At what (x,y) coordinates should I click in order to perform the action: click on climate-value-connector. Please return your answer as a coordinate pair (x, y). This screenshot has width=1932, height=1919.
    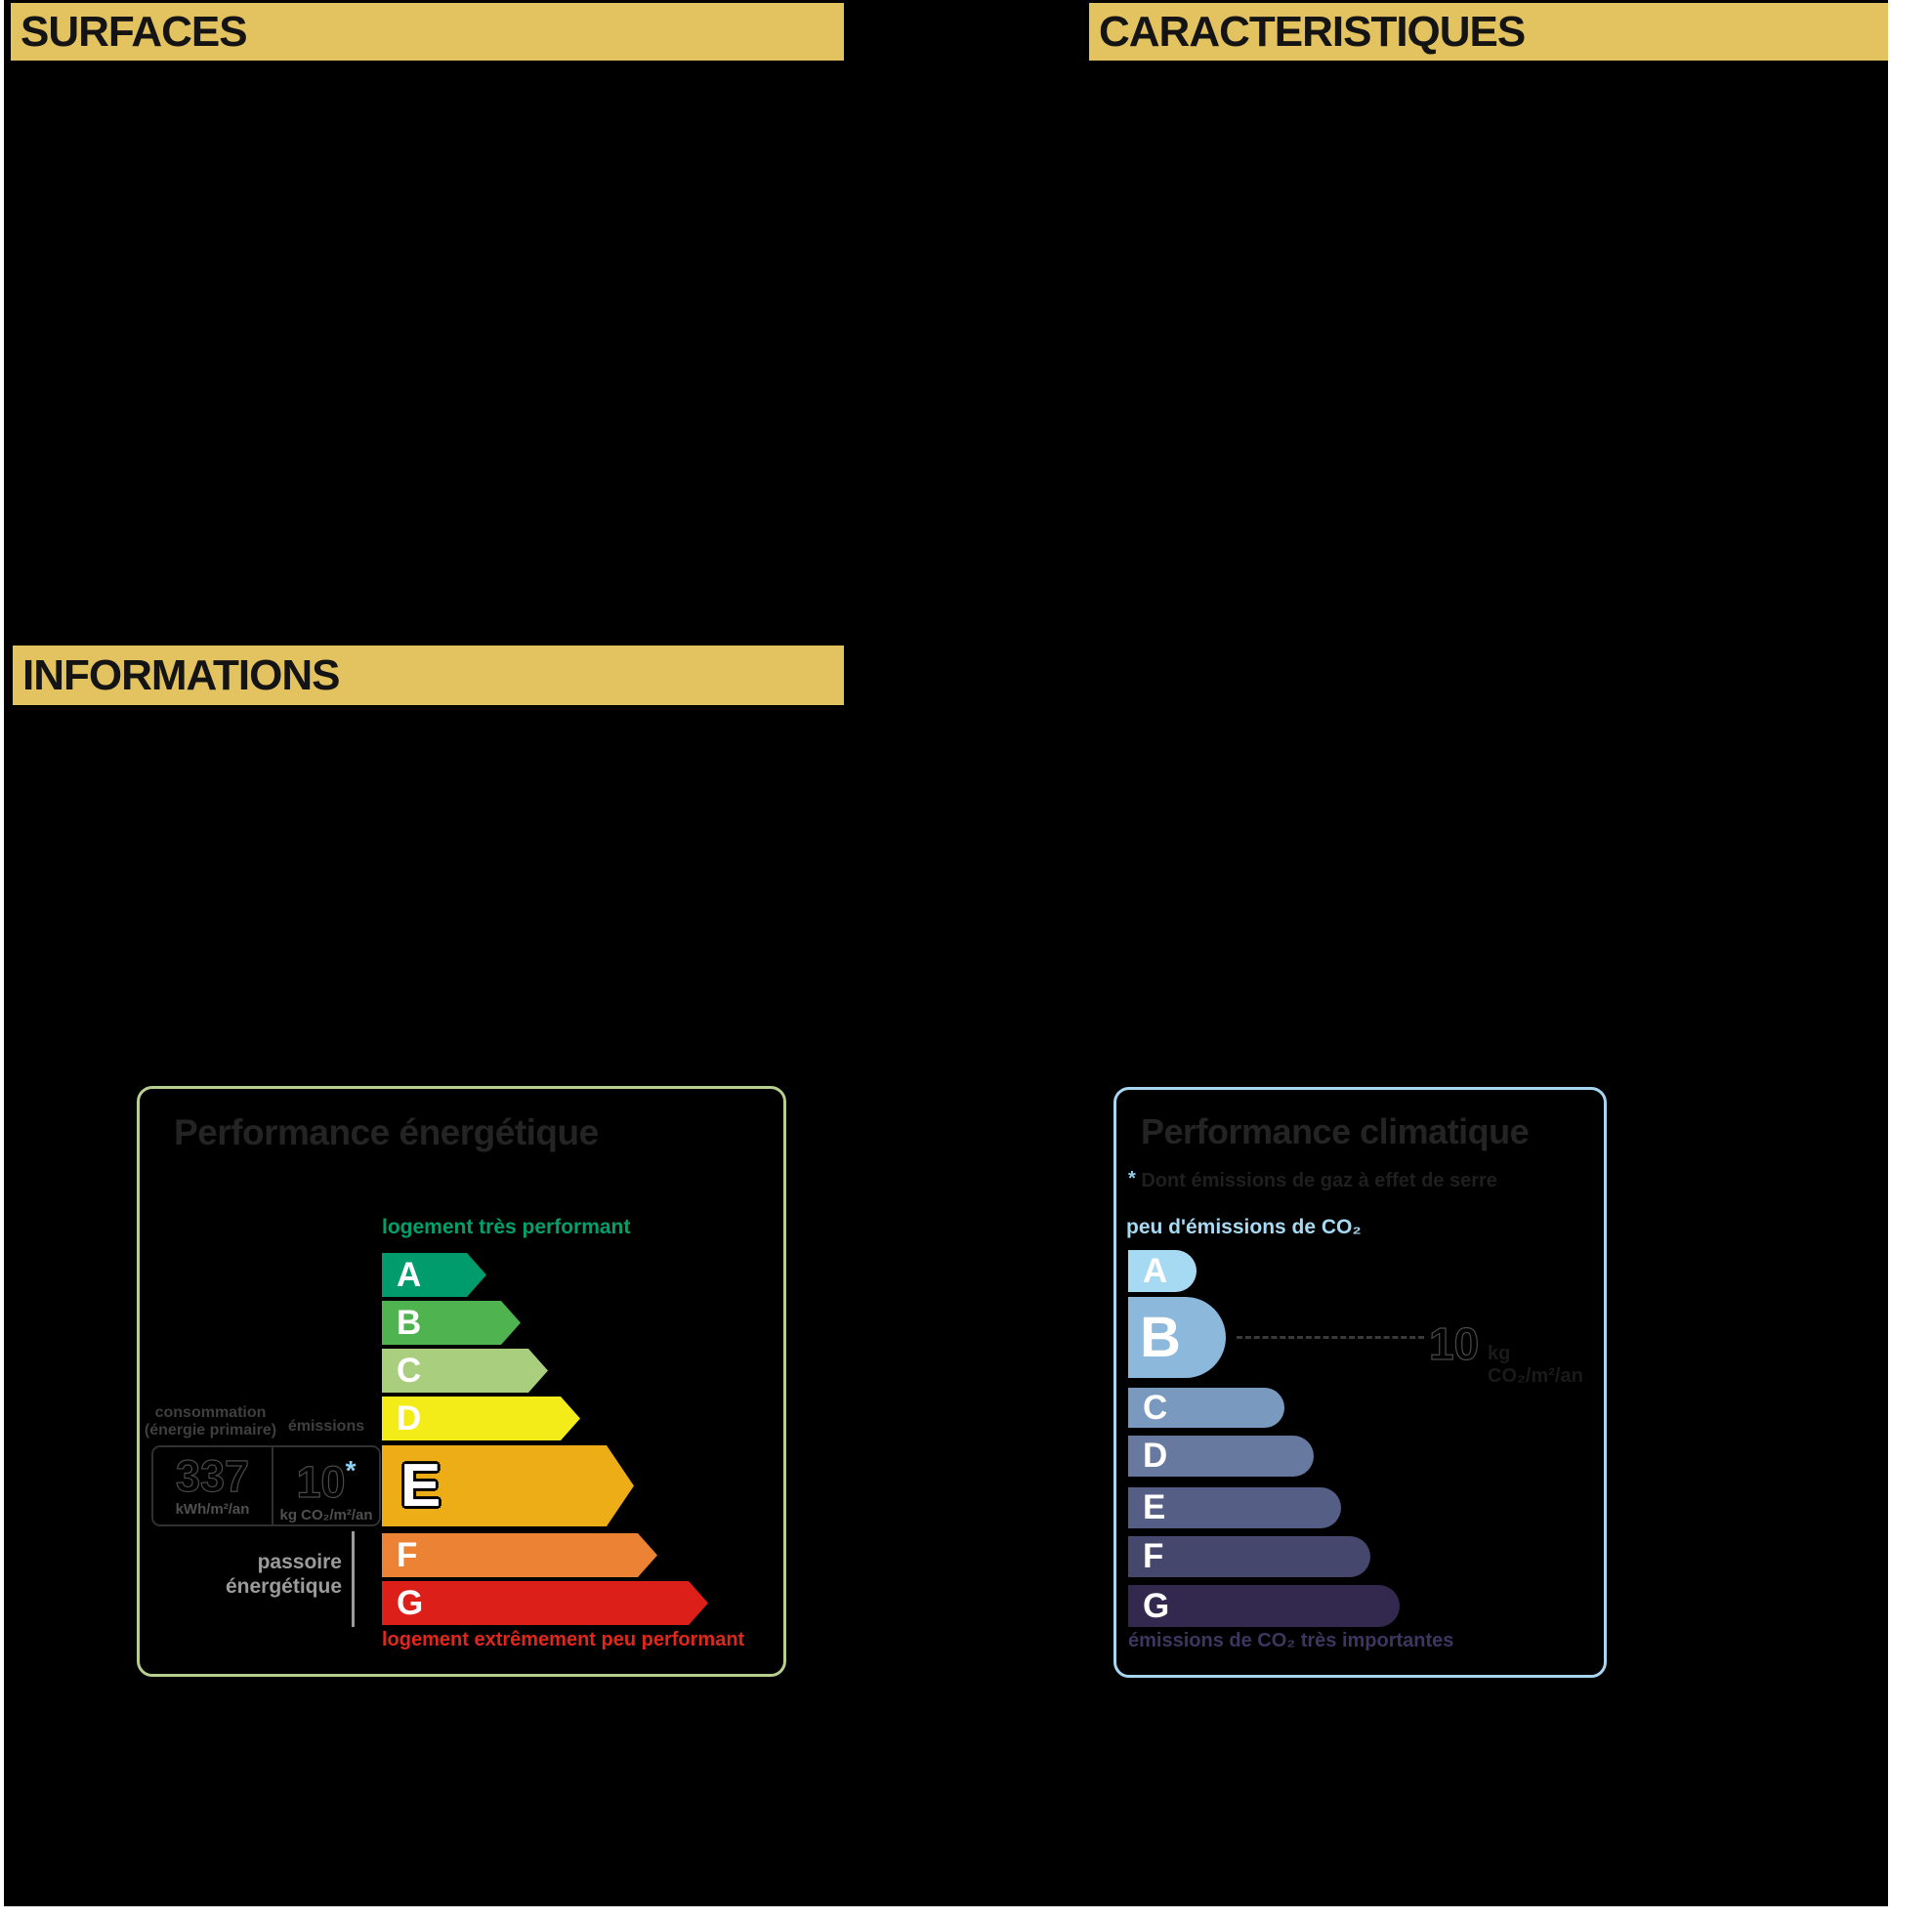
    Looking at the image, I should click on (1330, 1337).